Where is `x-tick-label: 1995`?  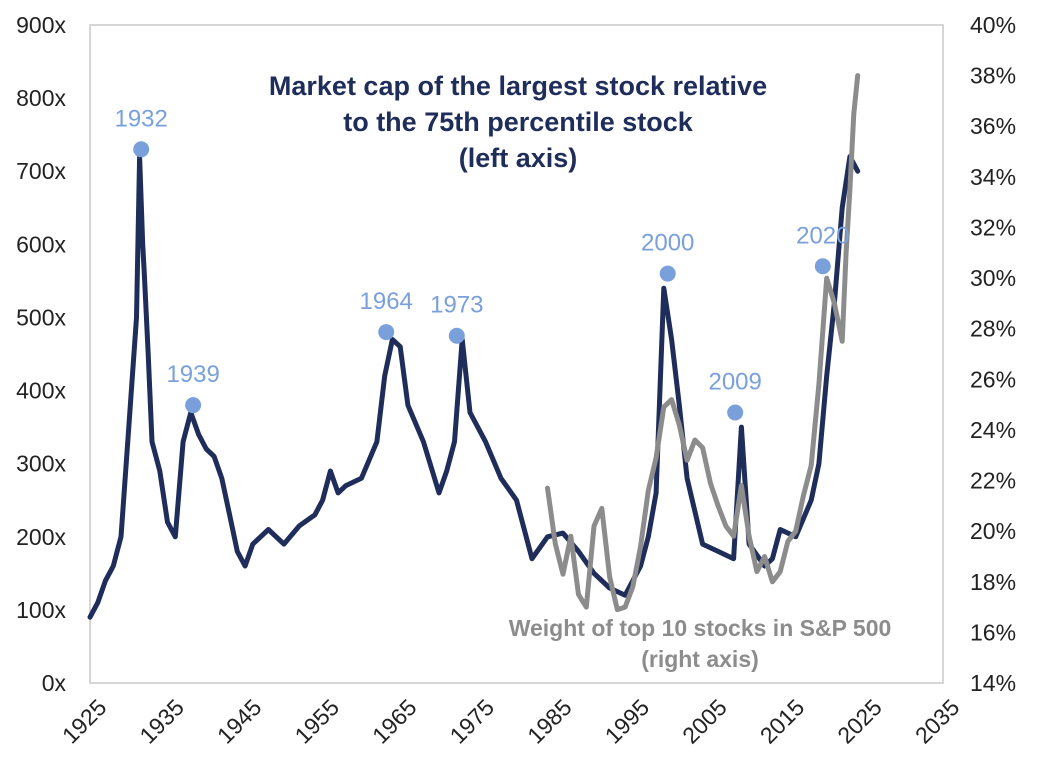 x-tick-label: 1995 is located at coordinates (627, 721).